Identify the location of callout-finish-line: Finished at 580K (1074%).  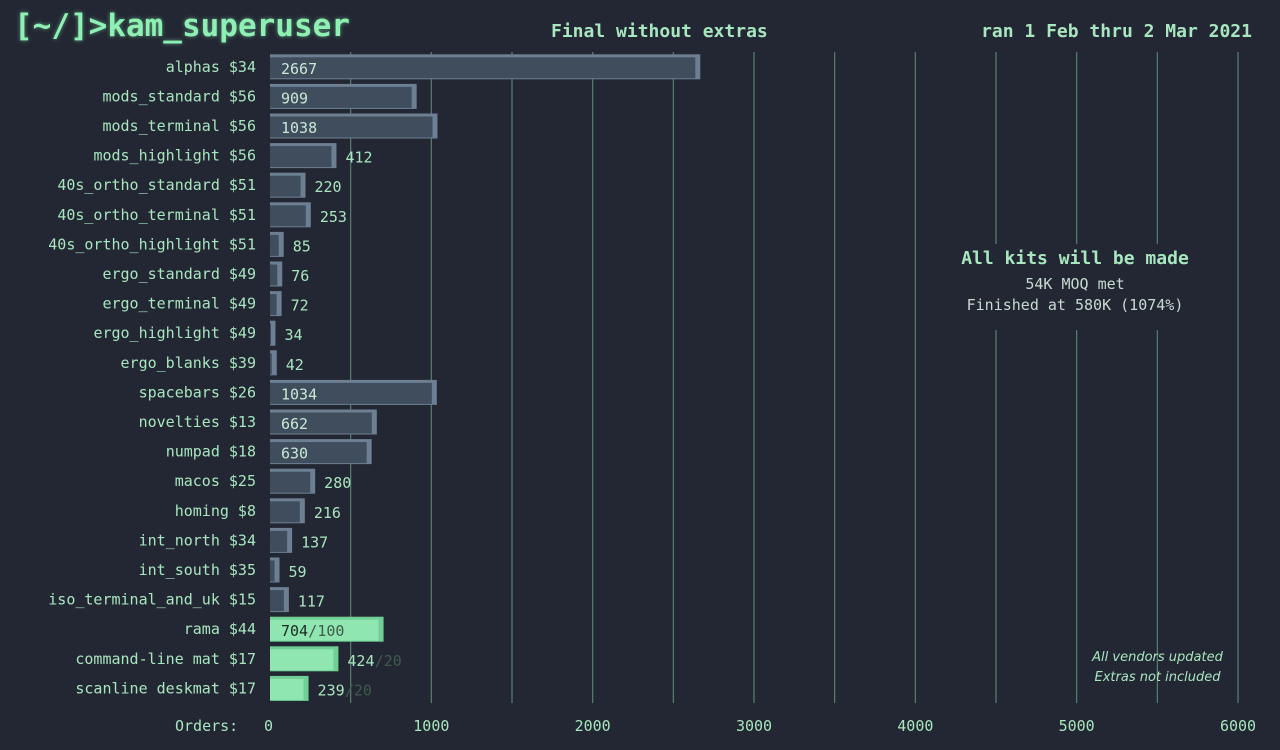
(1075, 305).